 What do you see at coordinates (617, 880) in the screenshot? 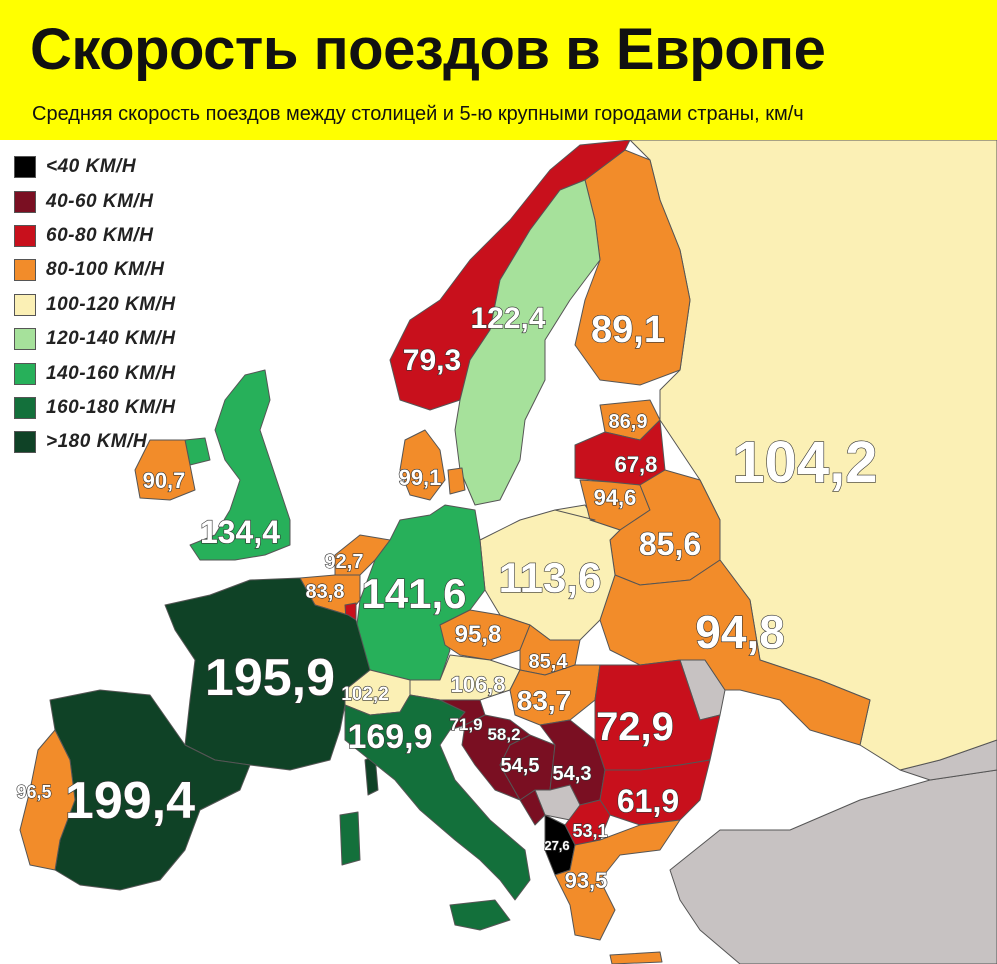
I see `country-greece` at bounding box center [617, 880].